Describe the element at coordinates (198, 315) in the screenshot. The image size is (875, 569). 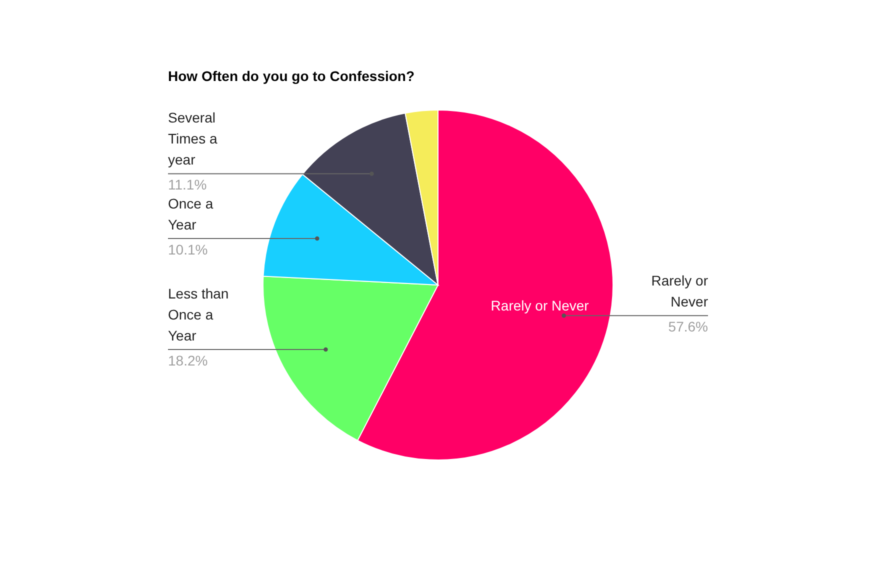
I see `slice-label: Less than Once a Year` at that location.